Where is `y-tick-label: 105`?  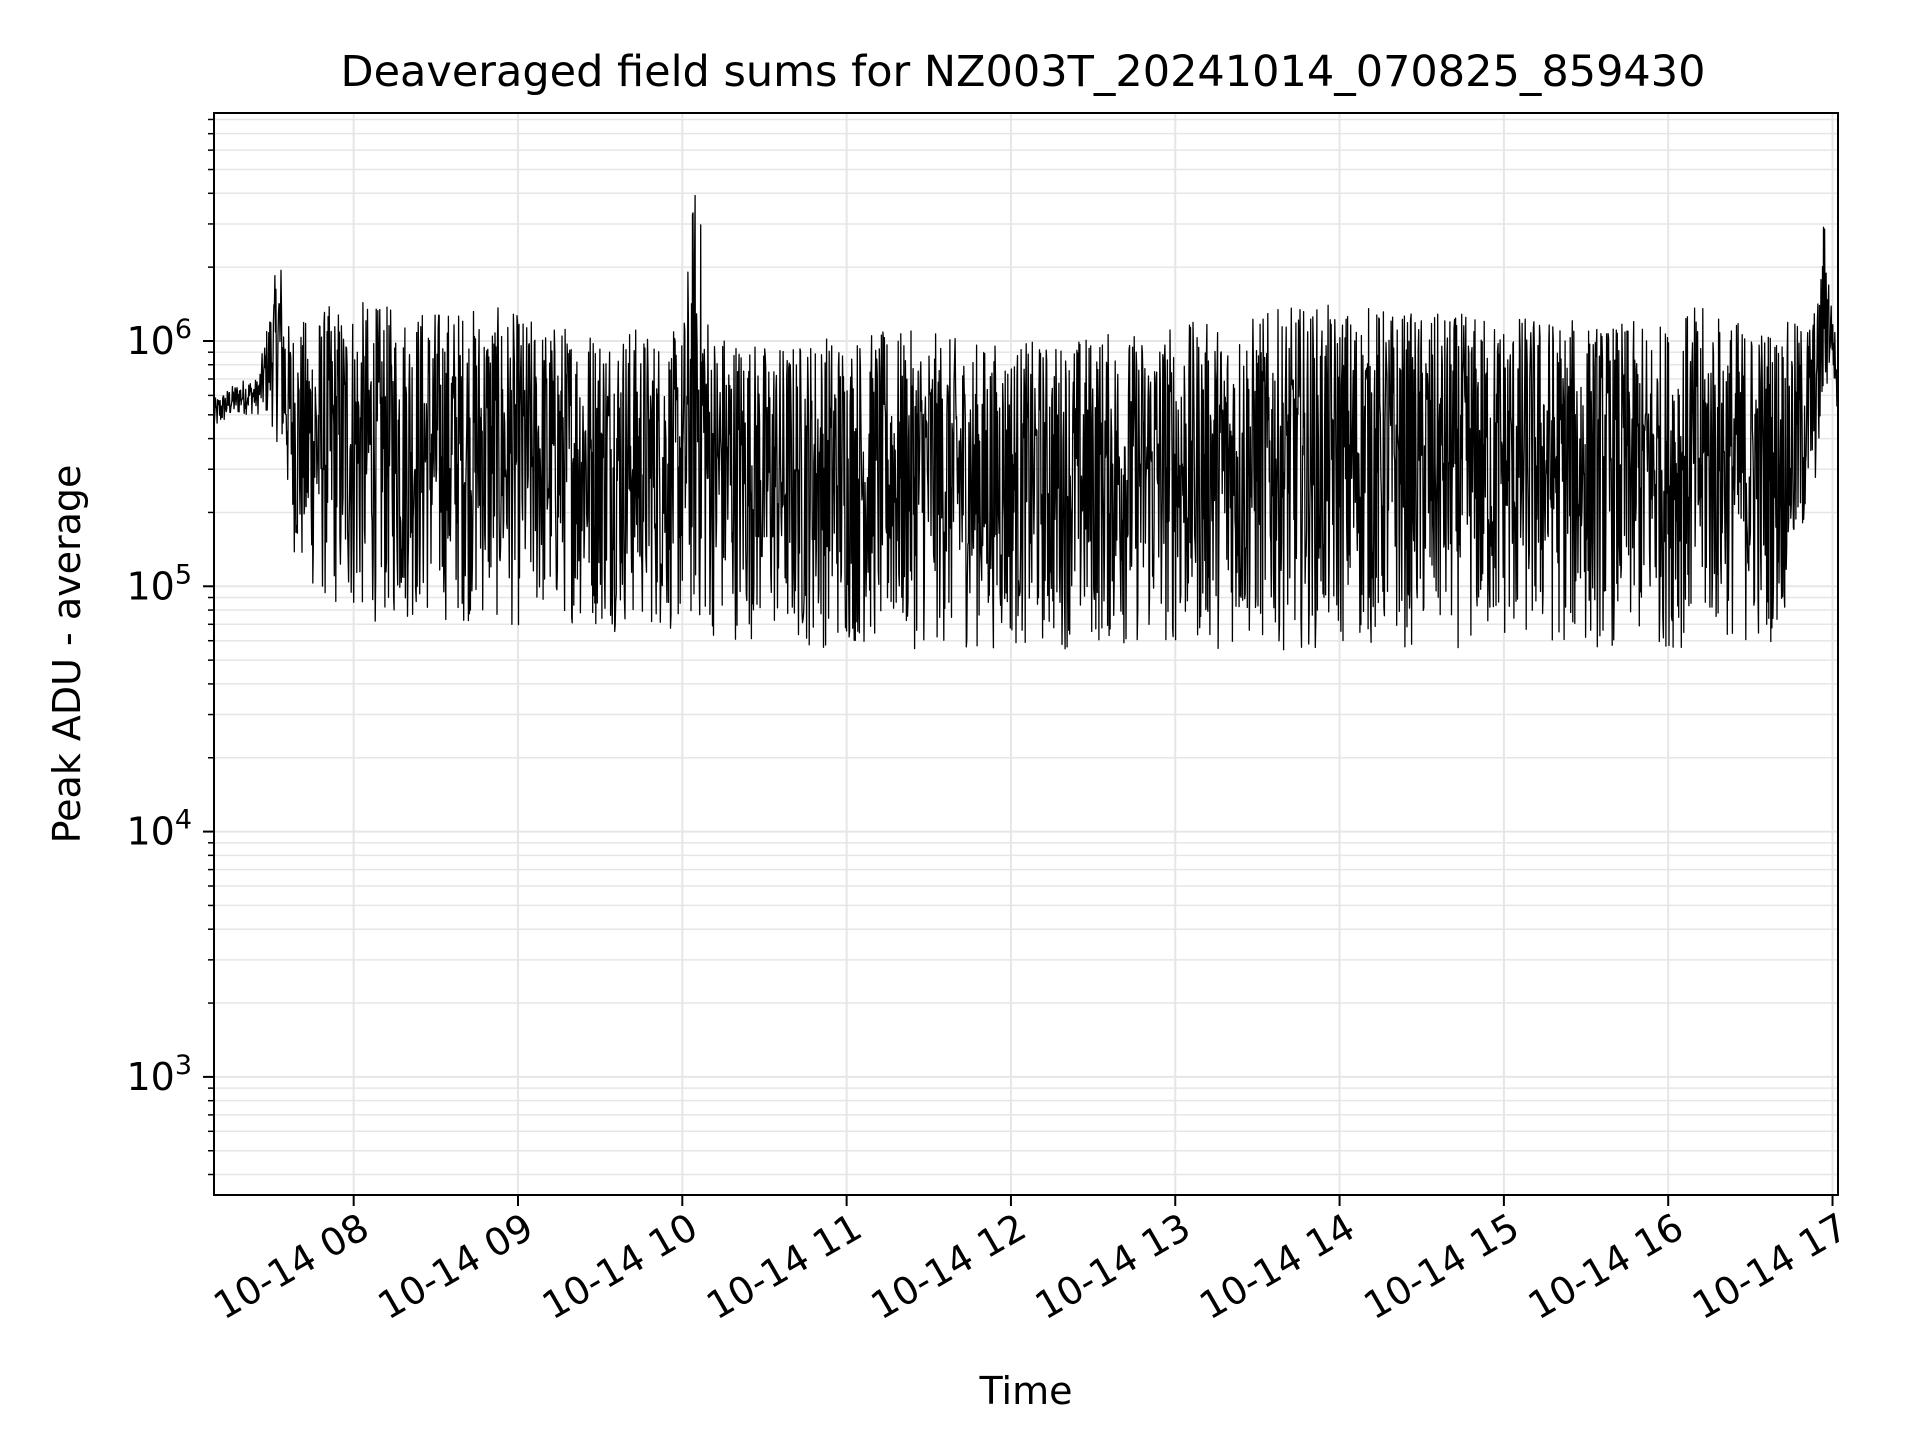 y-tick-label: 105 is located at coordinates (159, 583).